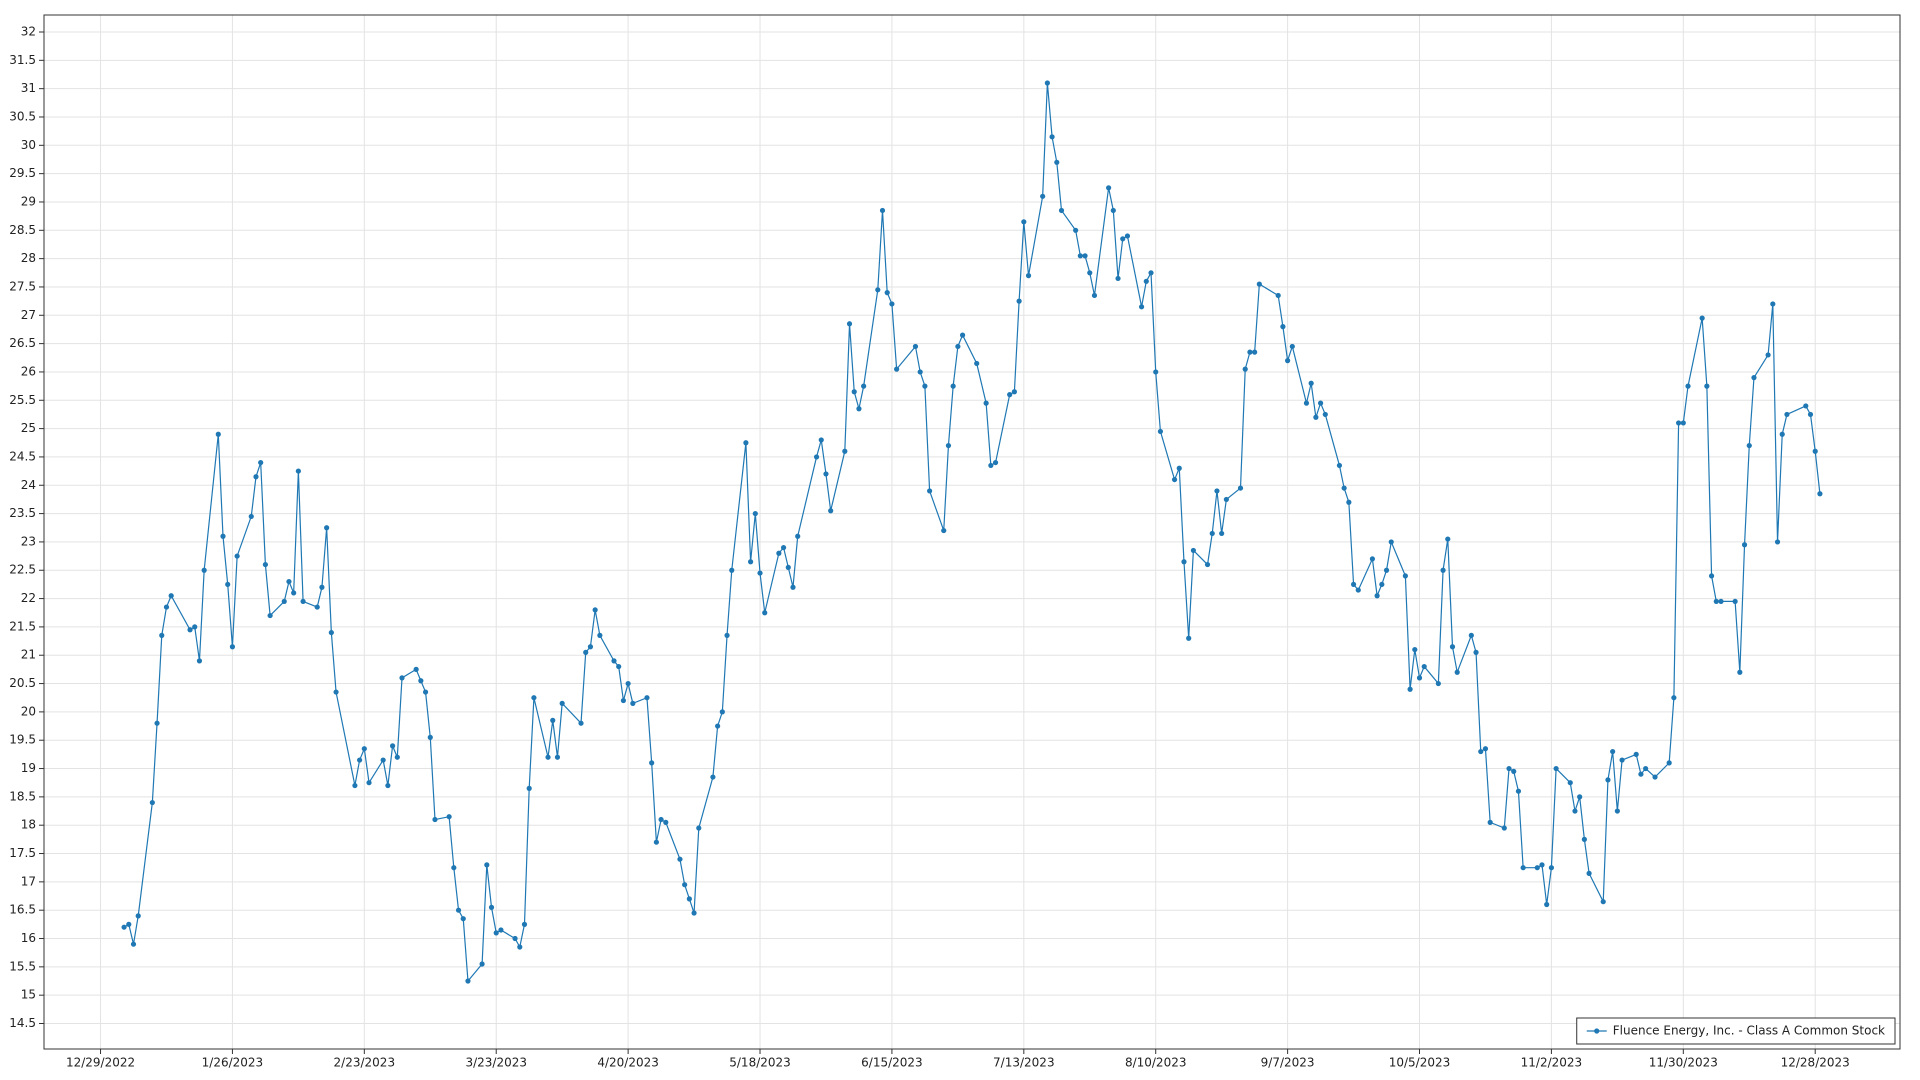 This screenshot has width=1920, height=1080. I want to click on y-tick-label: 32, so click(28, 31).